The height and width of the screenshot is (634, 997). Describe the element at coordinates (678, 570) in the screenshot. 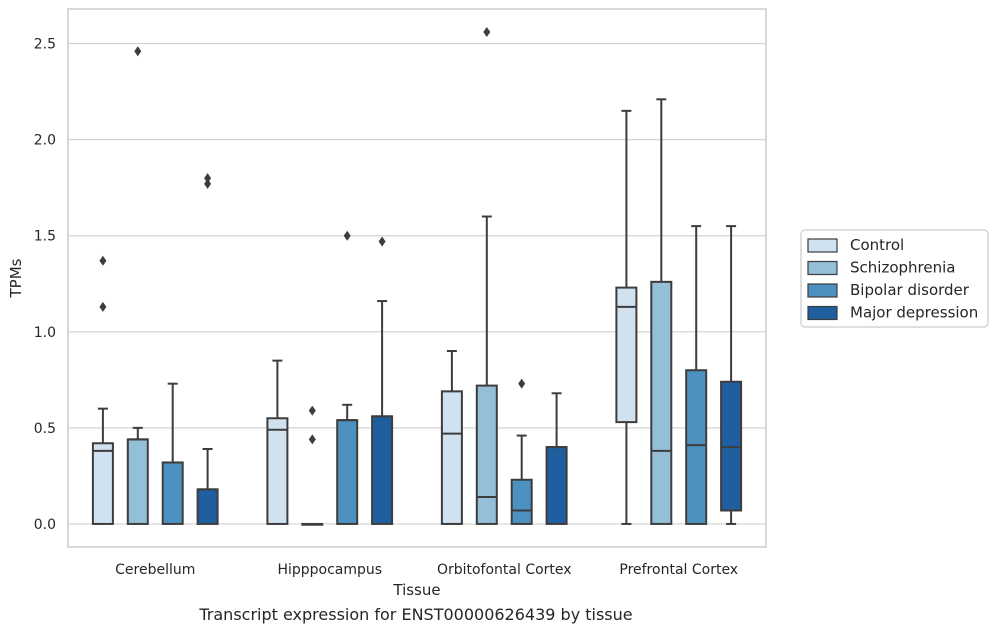

I see `x-tick-label: Prefrontal Cortex` at that location.